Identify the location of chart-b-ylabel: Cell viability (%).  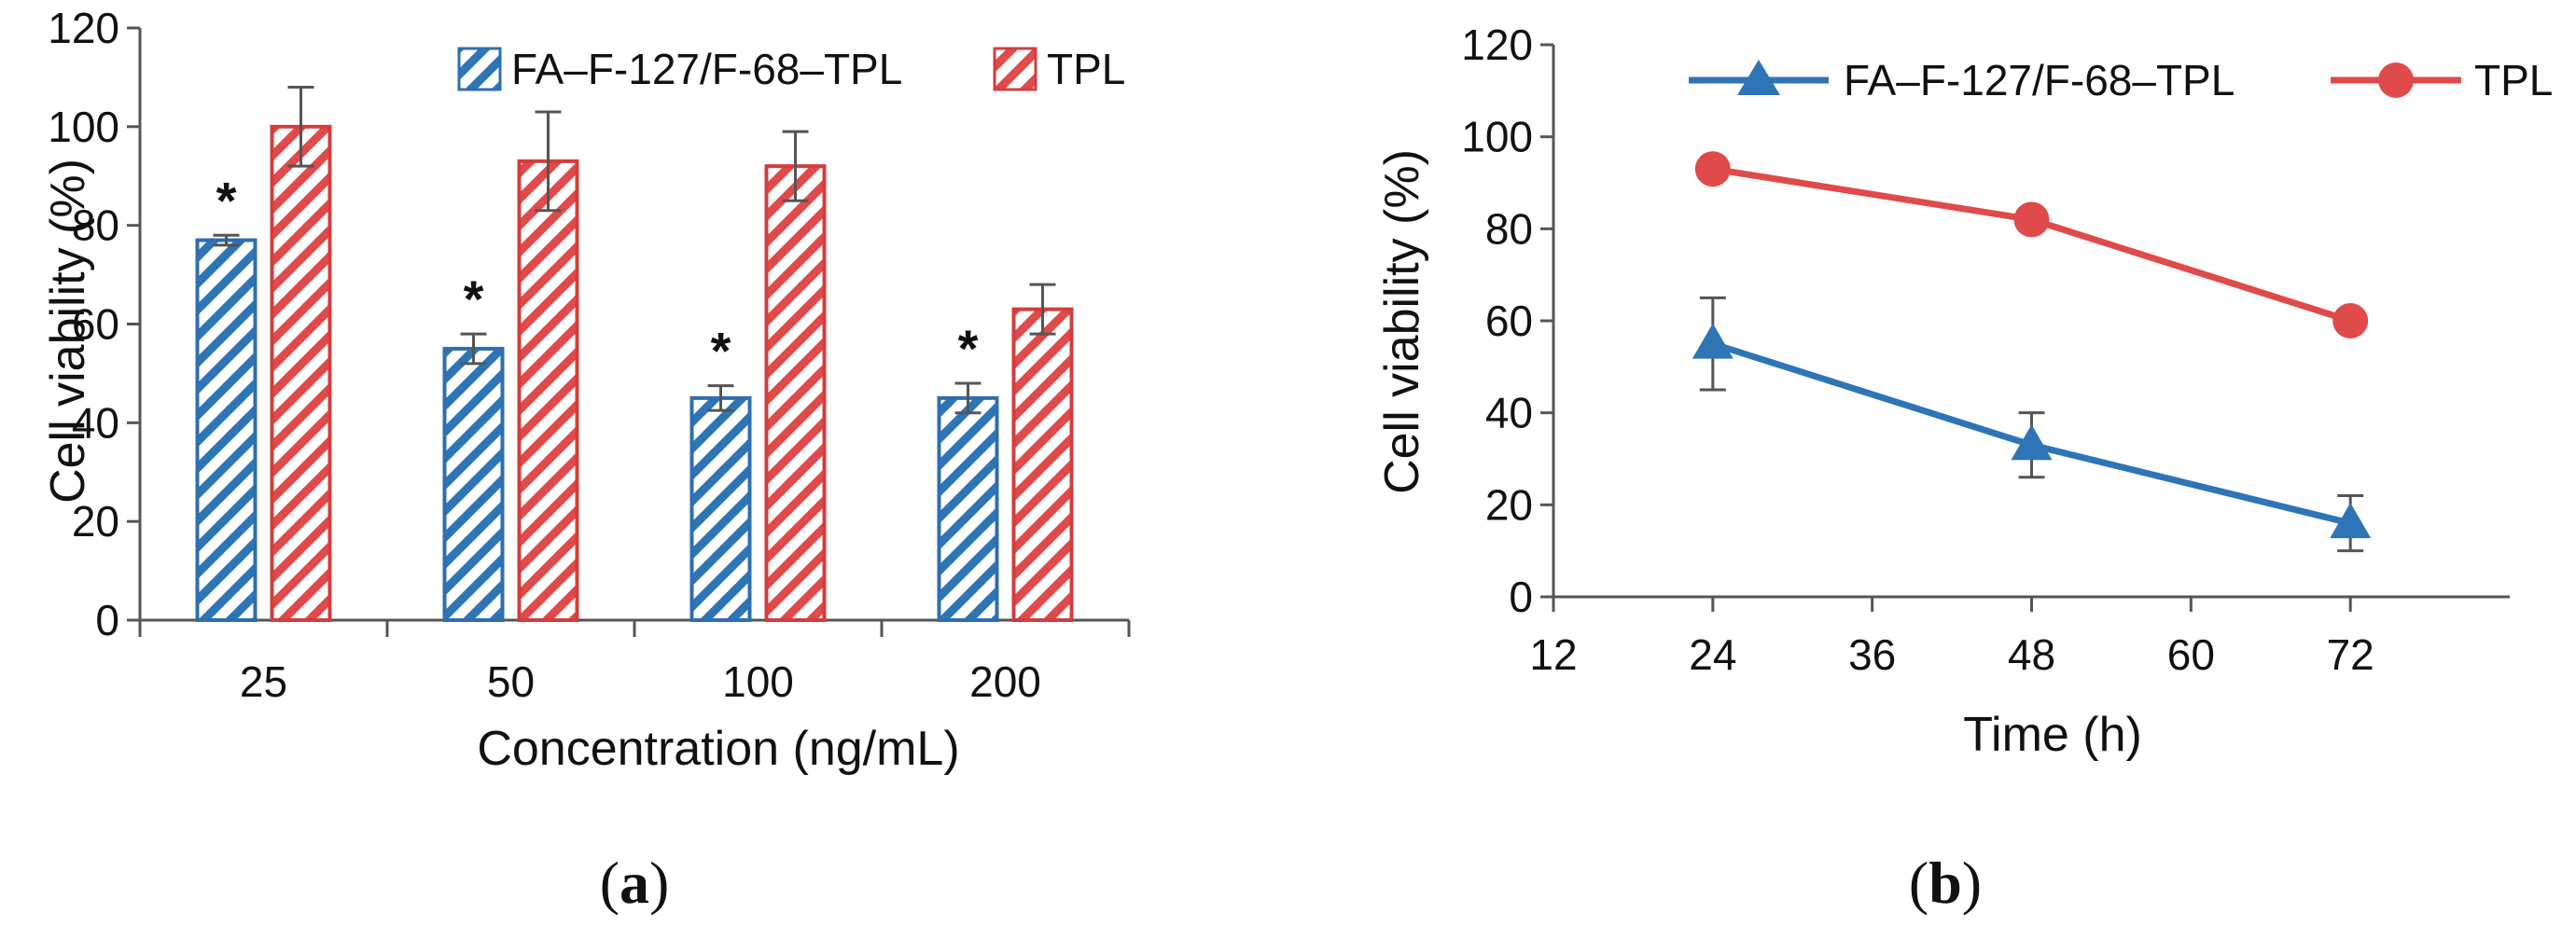
(1402, 321).